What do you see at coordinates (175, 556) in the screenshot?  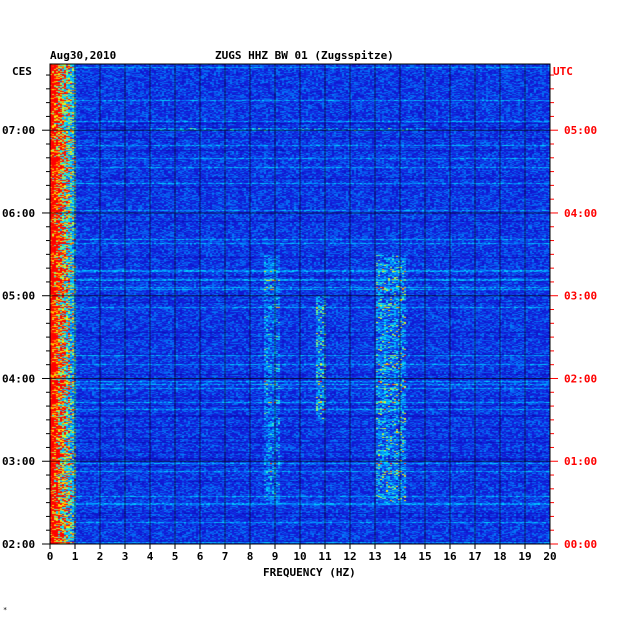 I see `x-tick-label-5: 5` at bounding box center [175, 556].